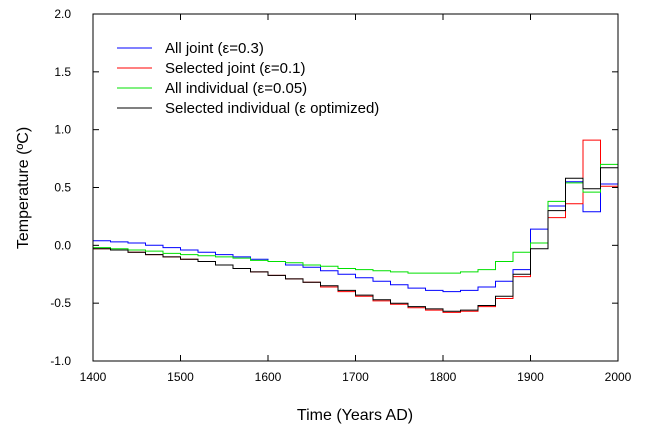 The width and height of the screenshot is (646, 432). Describe the element at coordinates (236, 88) in the screenshot. I see `legend-label-3: All individual (ε=0.05)` at that location.